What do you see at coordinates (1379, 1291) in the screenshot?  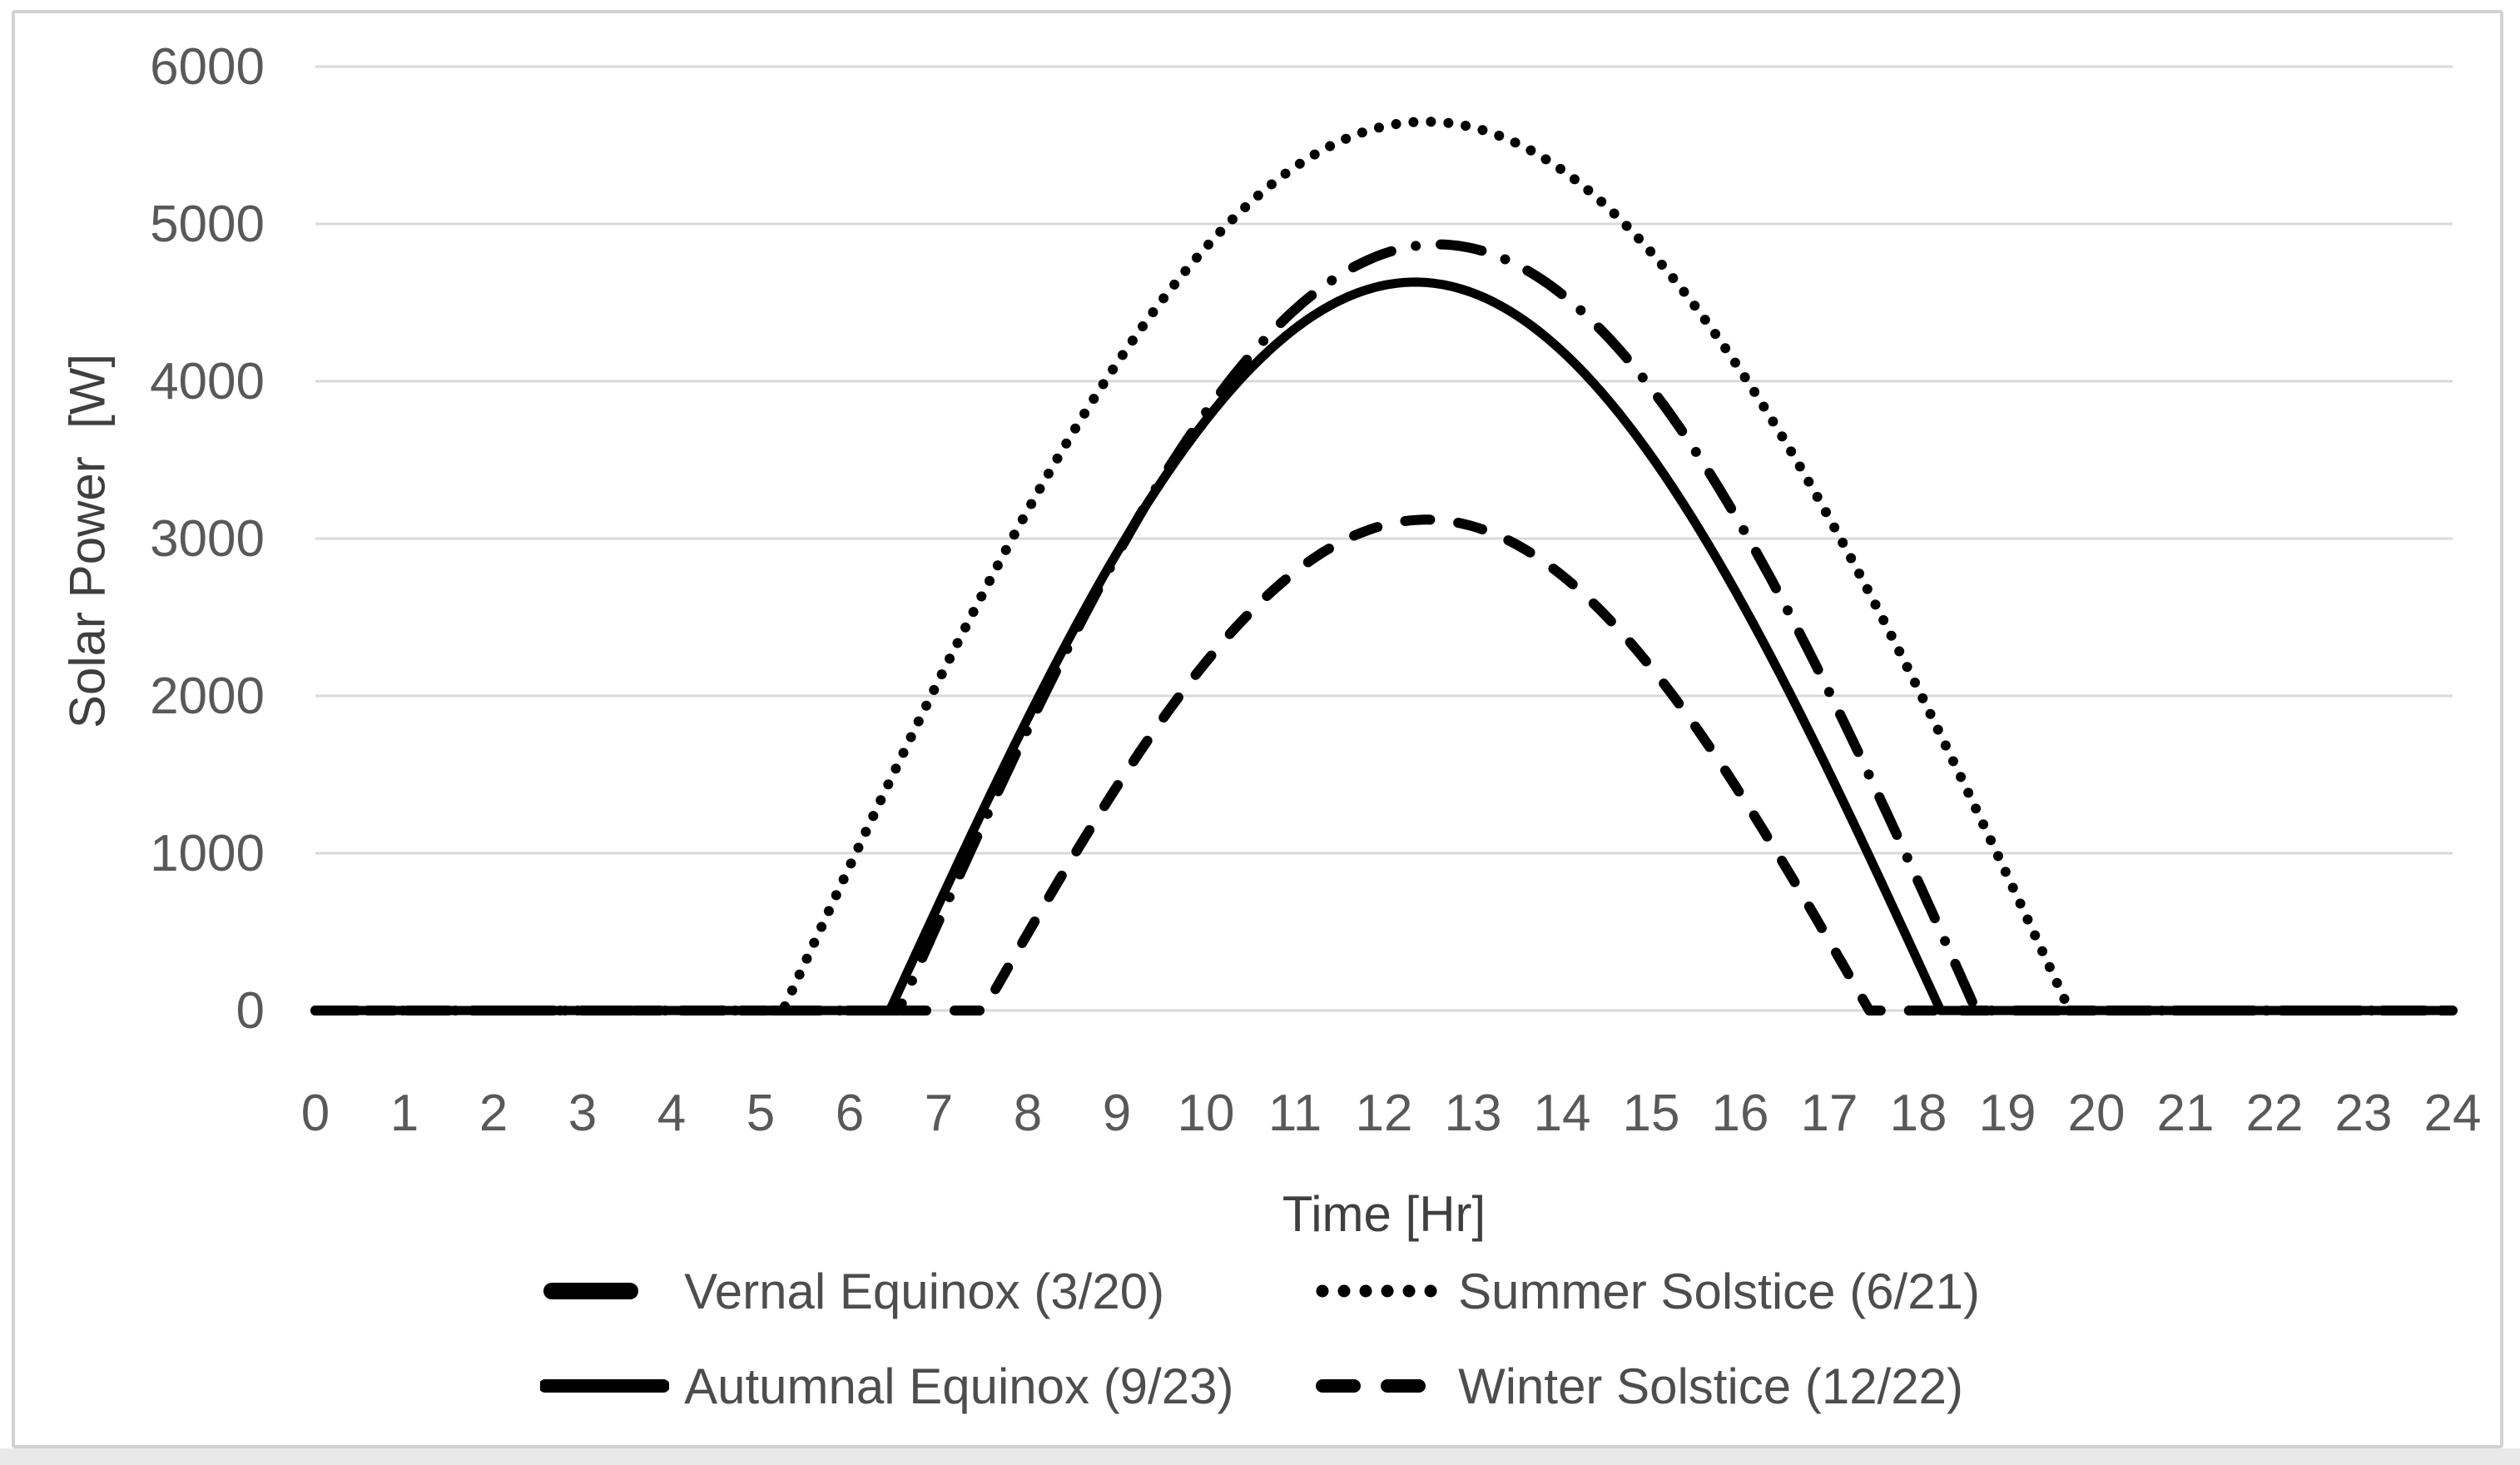 I see `legend-swatch-dotted-icon` at bounding box center [1379, 1291].